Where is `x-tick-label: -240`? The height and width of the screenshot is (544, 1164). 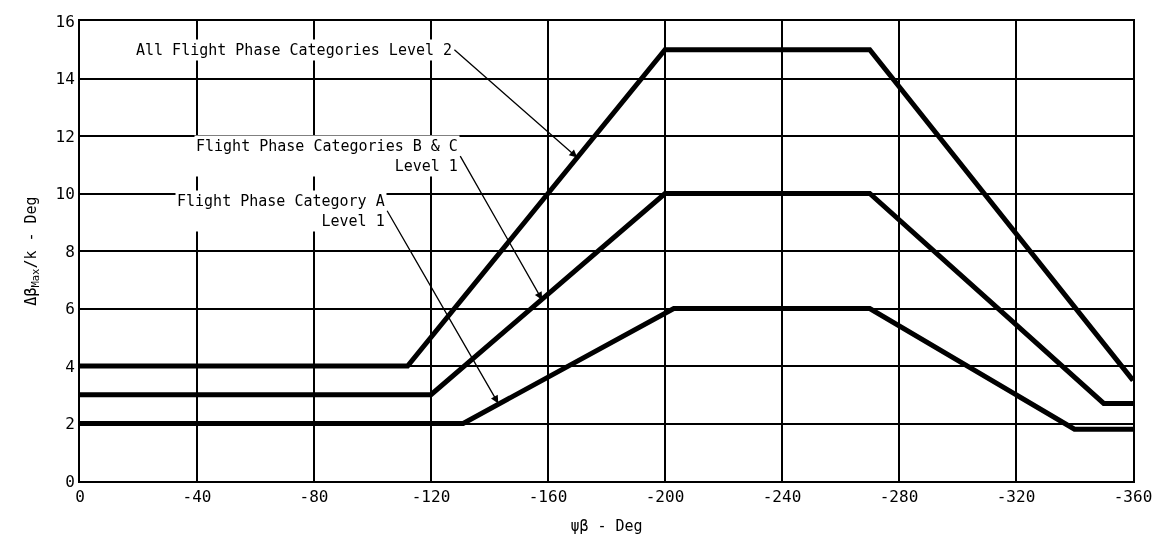
x-tick-label: -240 is located at coordinates (782, 497).